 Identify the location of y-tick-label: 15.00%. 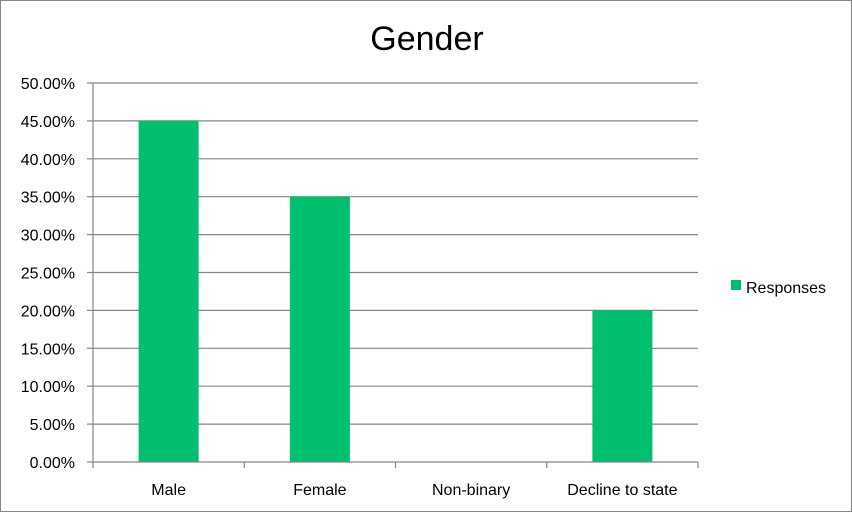
(48, 349).